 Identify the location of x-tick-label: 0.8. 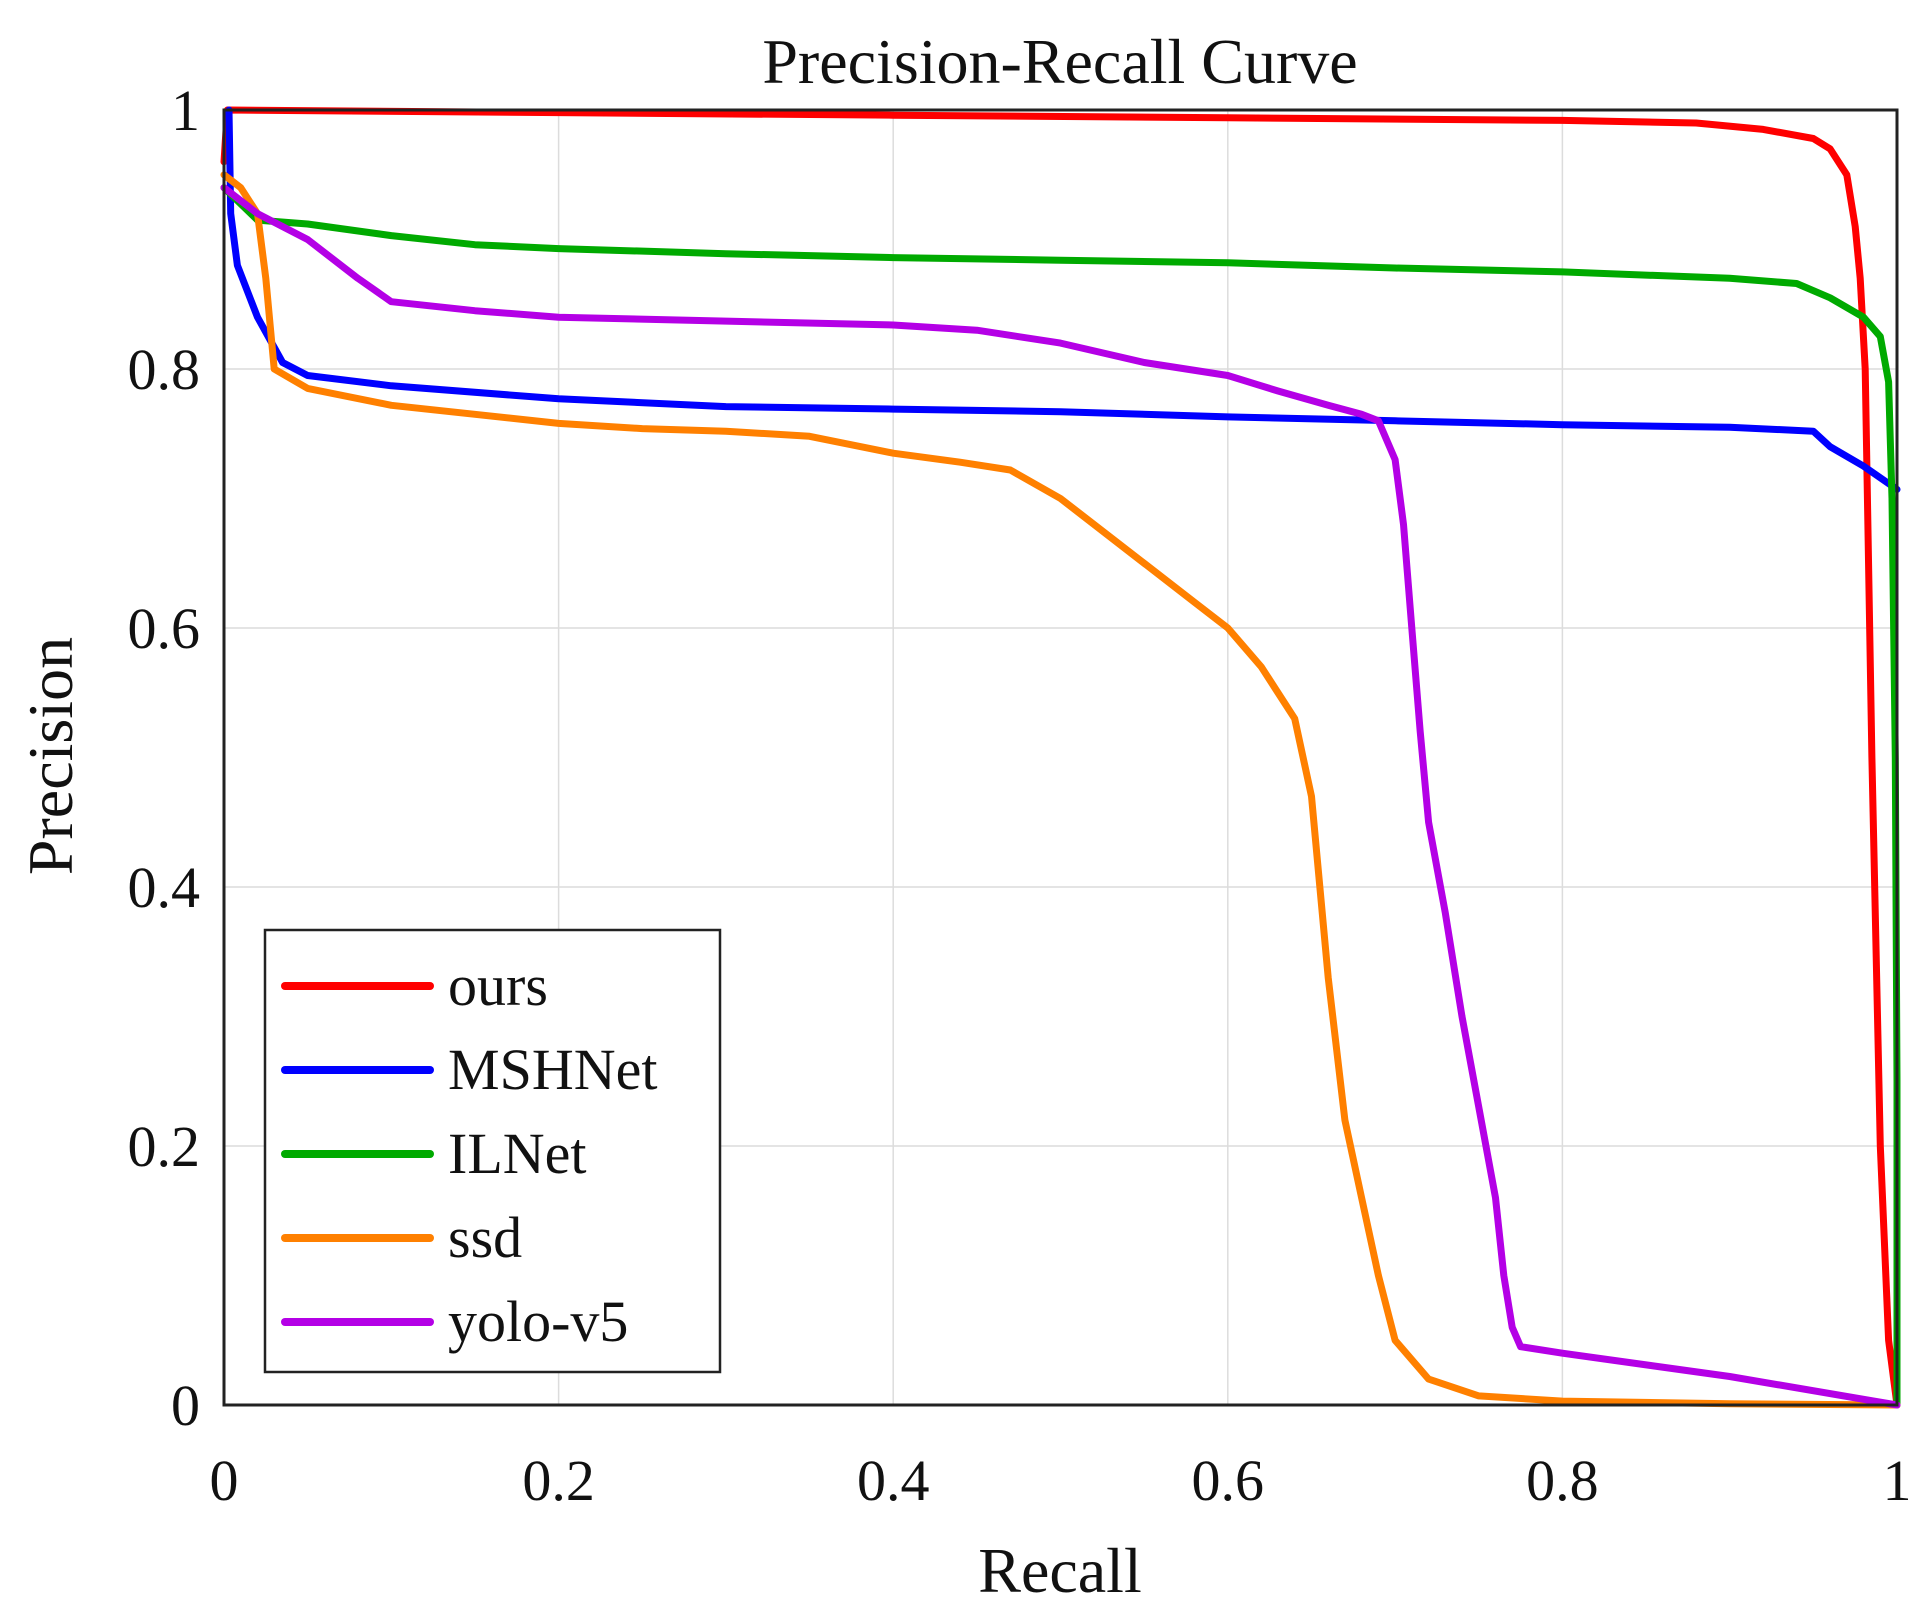
(1562, 1480).